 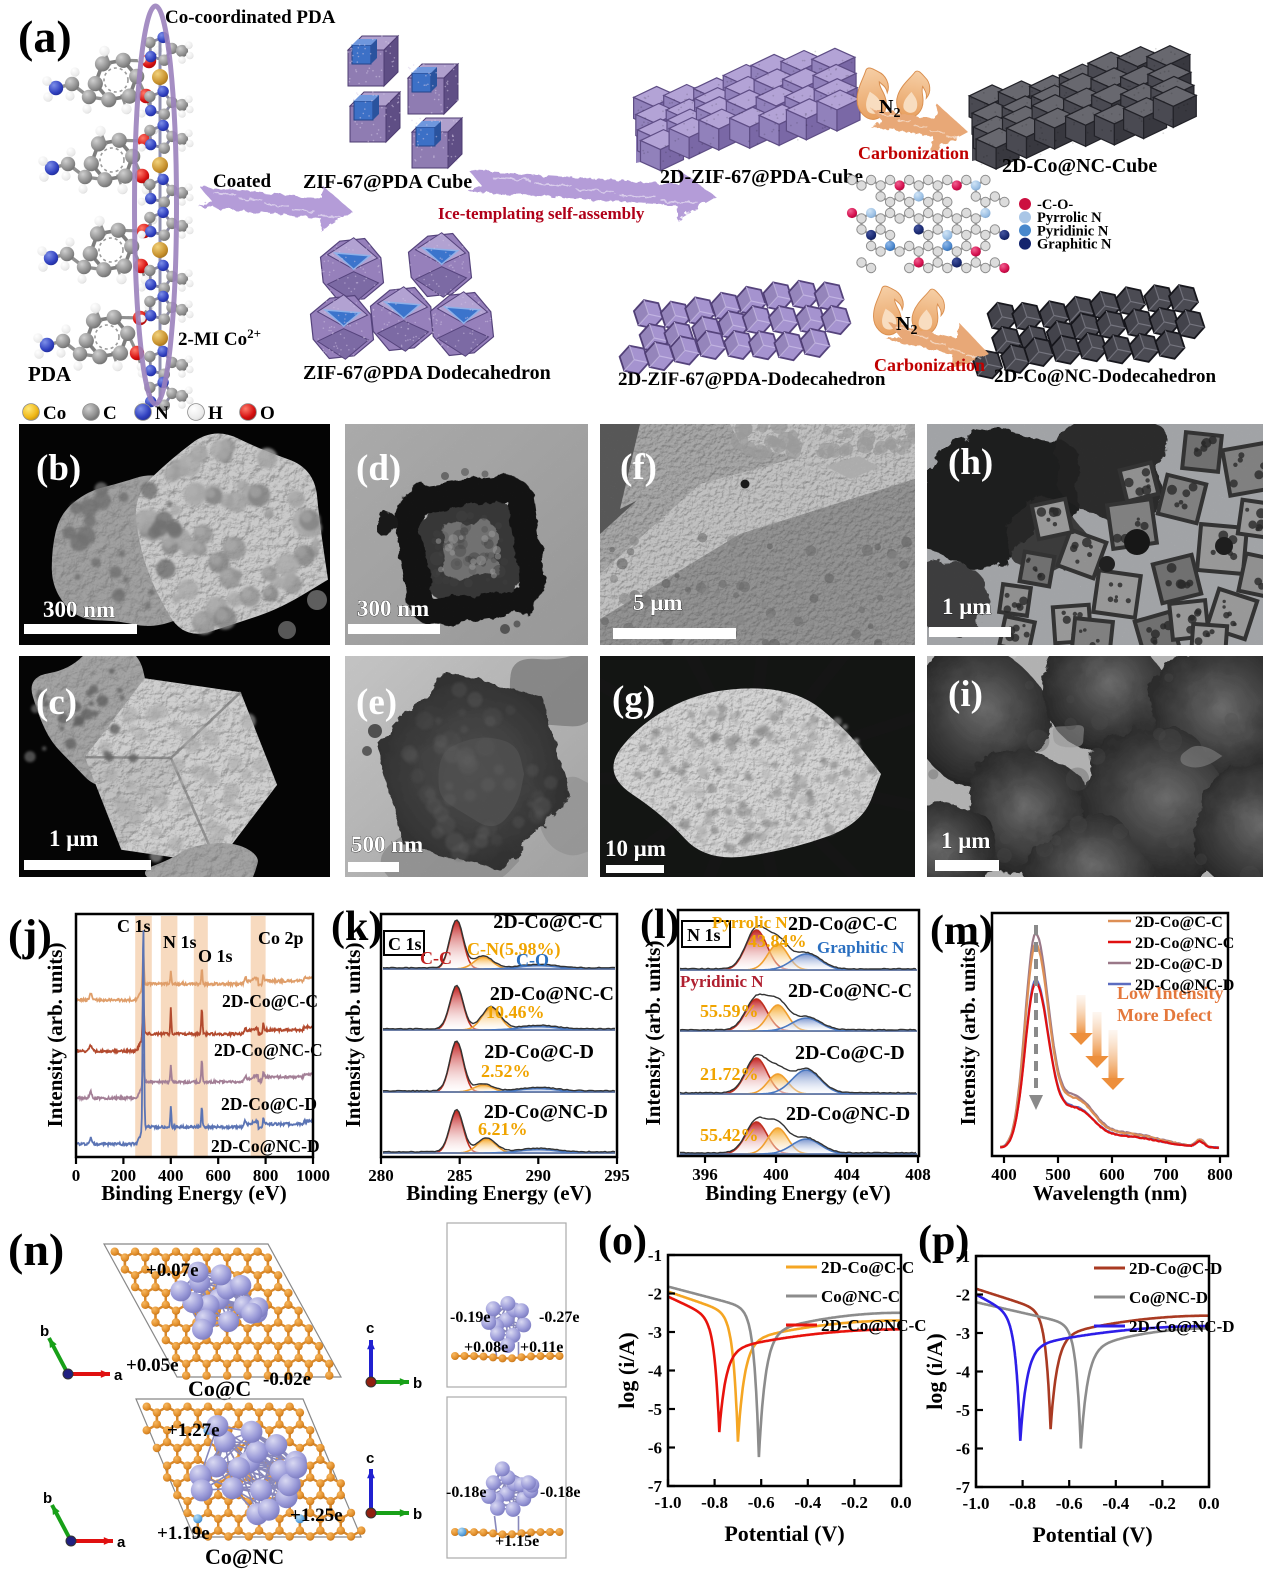 What do you see at coordinates (356, 927) in the screenshot?
I see `svg-text: (k)` at bounding box center [356, 927].